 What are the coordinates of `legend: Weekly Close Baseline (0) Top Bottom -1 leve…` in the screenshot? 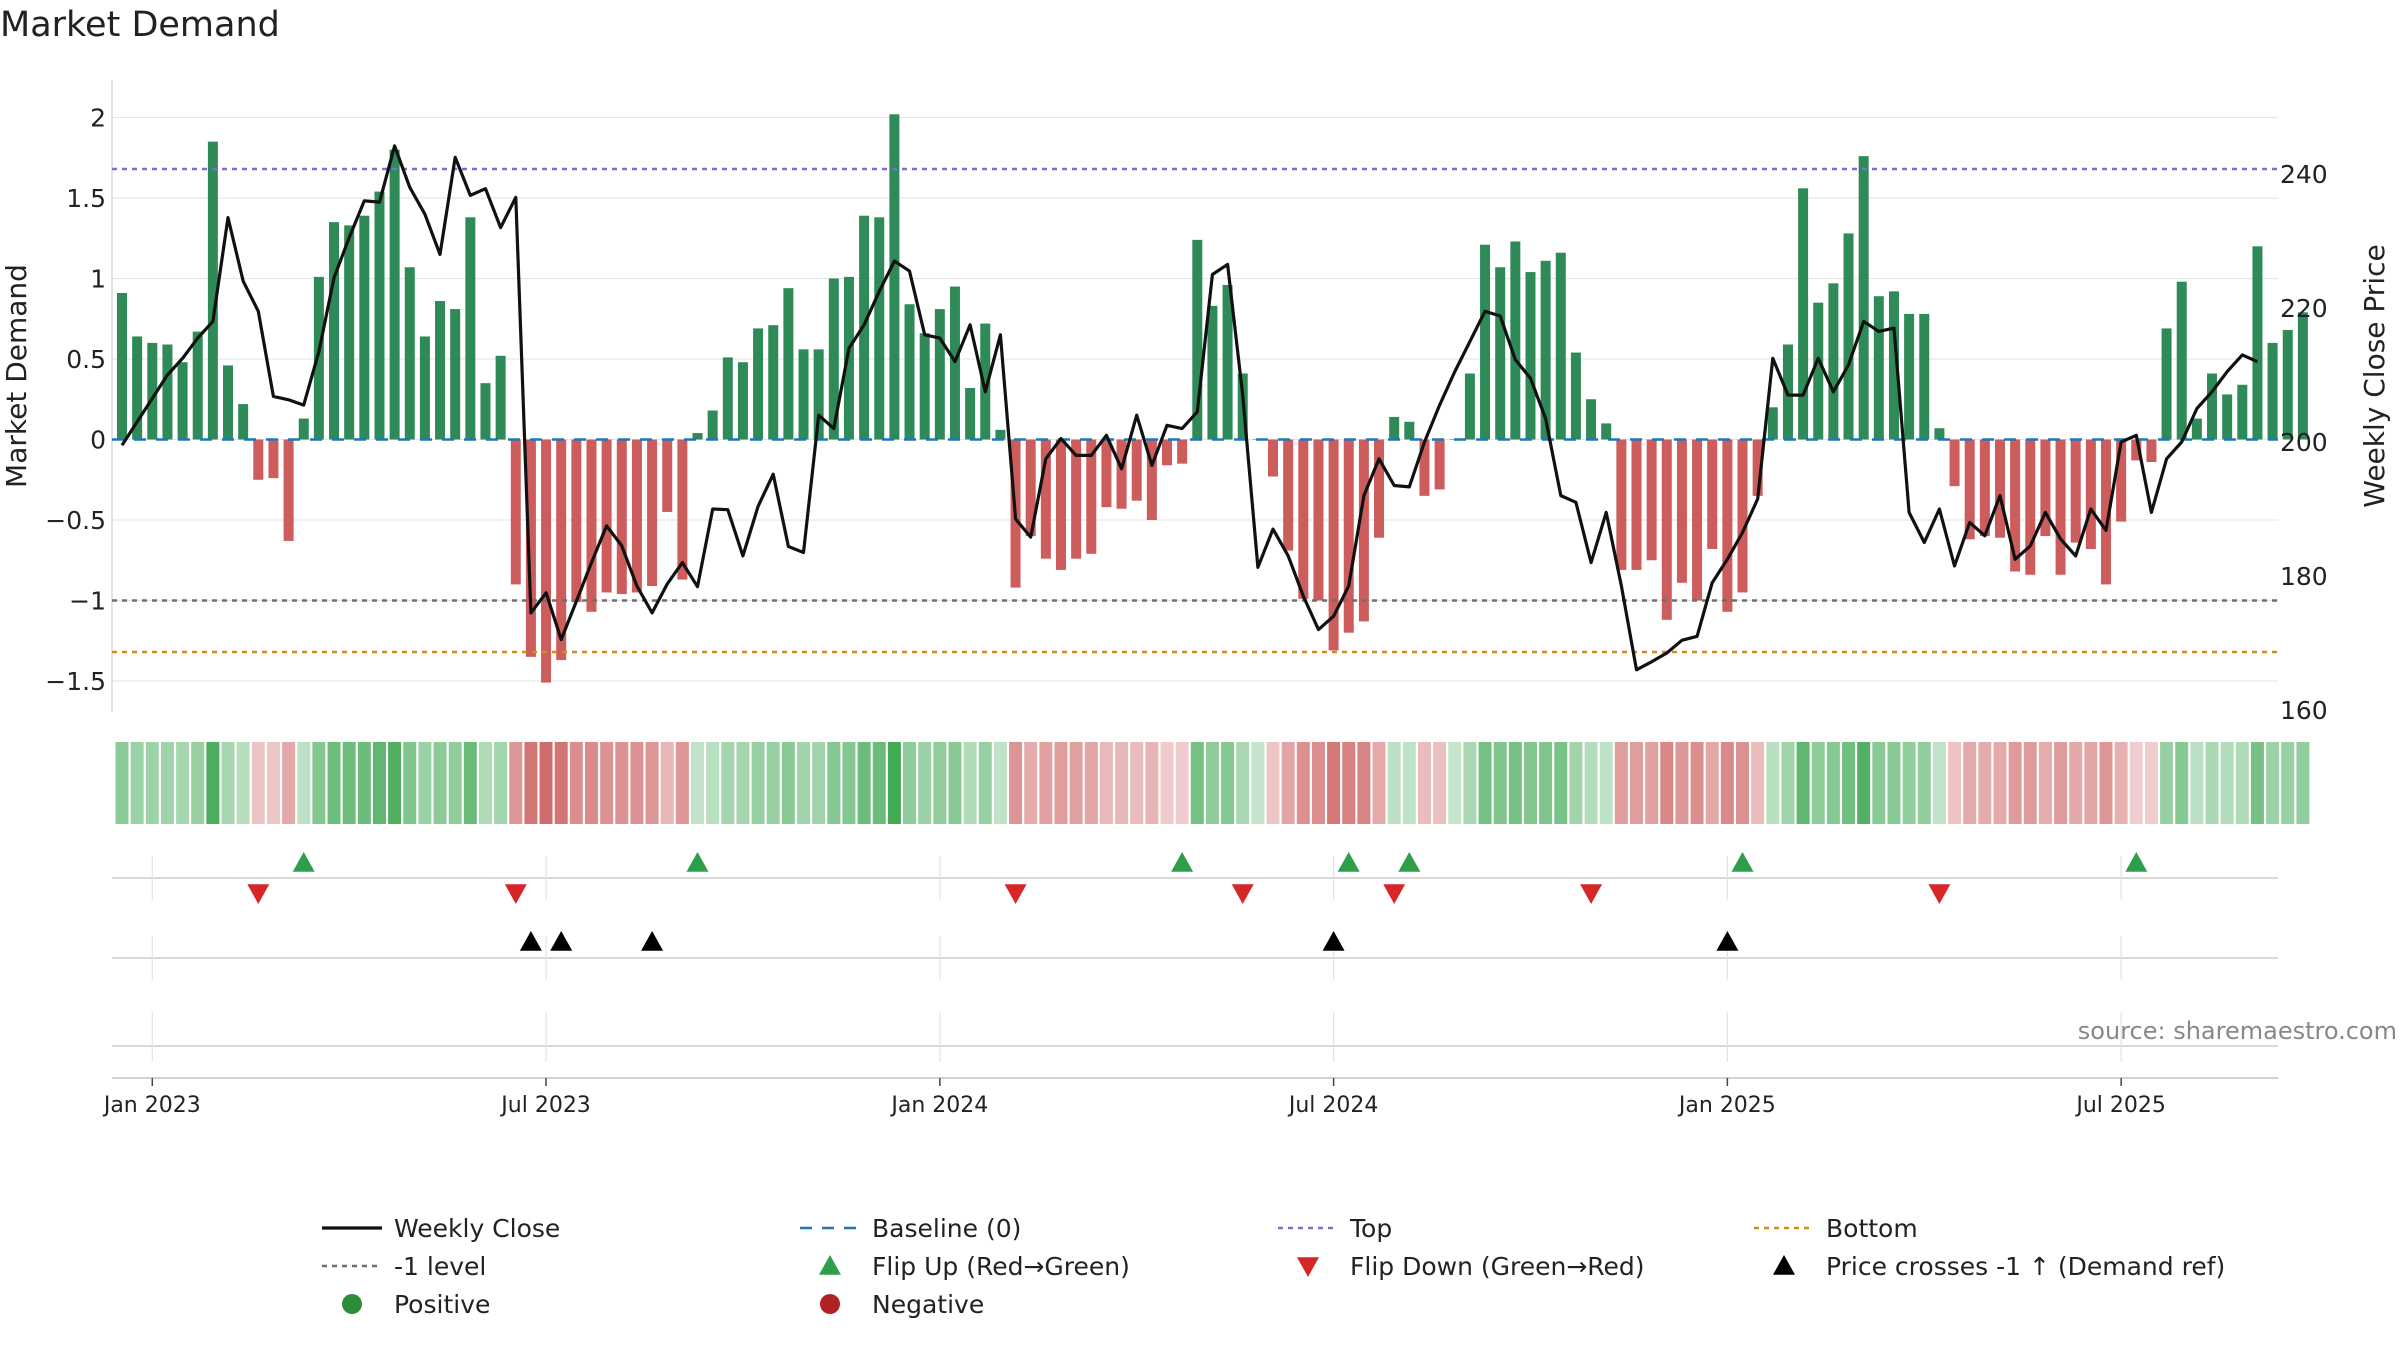 It's located at (1273, 1266).